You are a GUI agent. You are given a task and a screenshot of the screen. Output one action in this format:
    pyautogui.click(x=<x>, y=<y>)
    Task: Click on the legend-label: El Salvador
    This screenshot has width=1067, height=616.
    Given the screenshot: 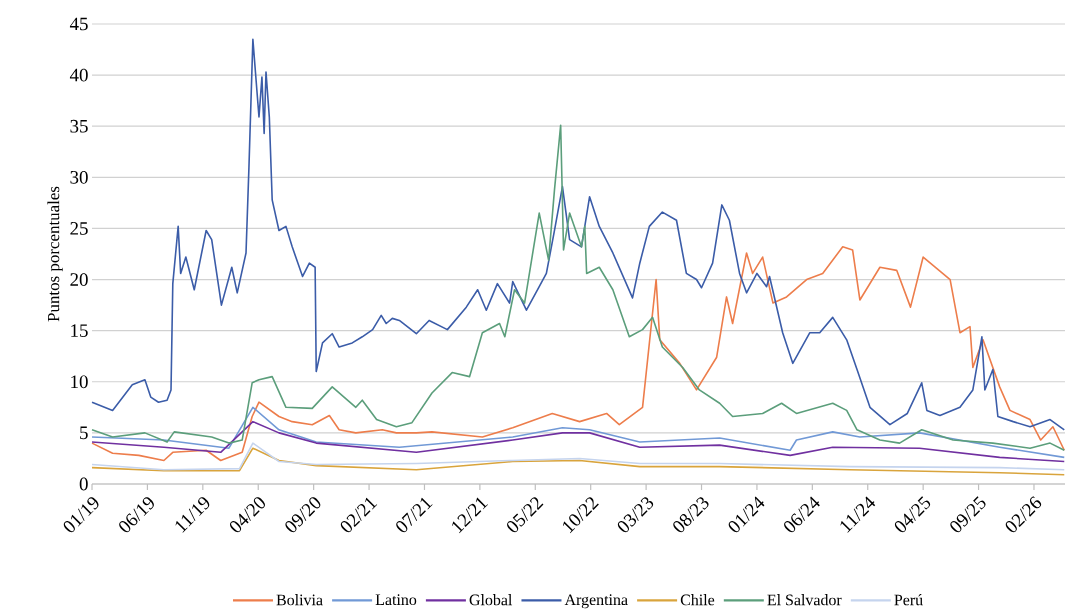 What is the action you would take?
    pyautogui.click(x=804, y=600)
    